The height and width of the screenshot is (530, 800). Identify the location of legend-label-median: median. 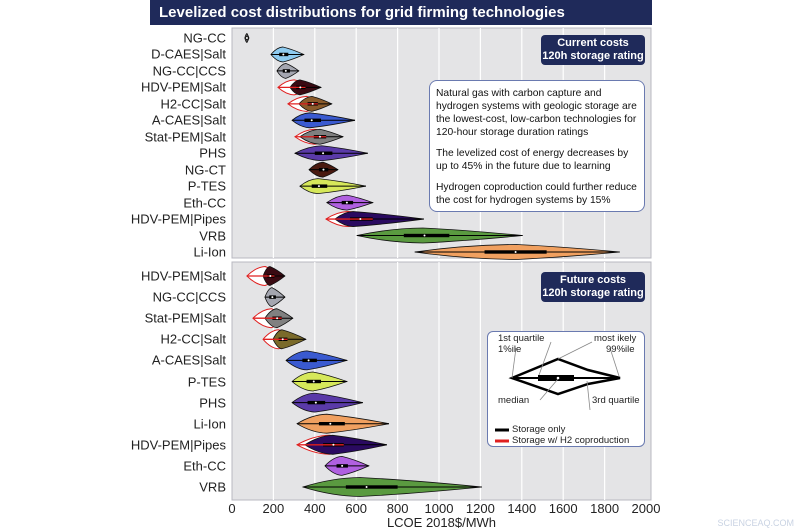
(514, 400).